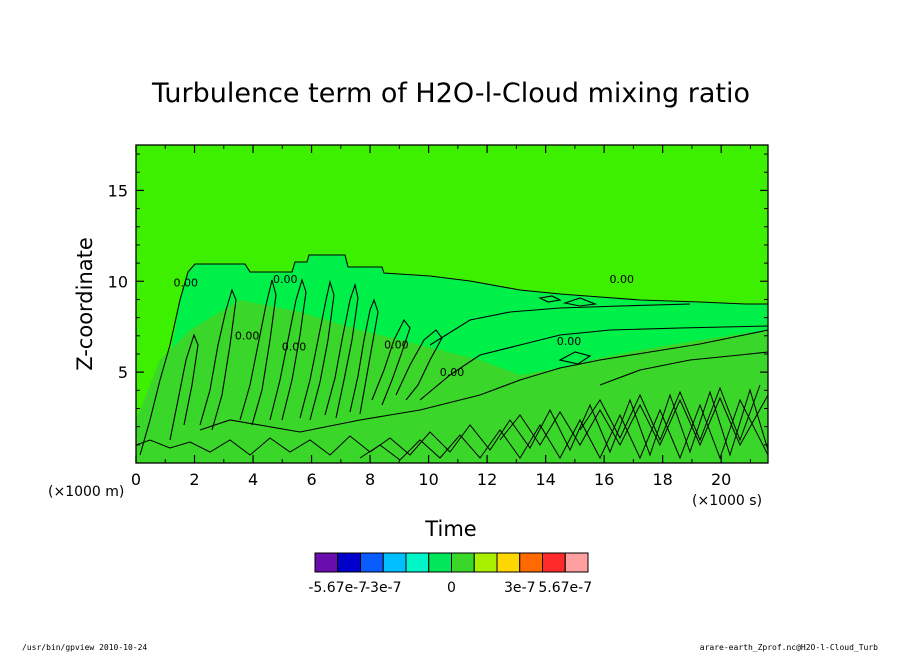 This screenshot has width=904, height=654. Describe the element at coordinates (403, 326) in the screenshot. I see `contour-labels: 0.00 0.00 0.00 0.00 0.00 0.00 0.00 0.00` at that location.